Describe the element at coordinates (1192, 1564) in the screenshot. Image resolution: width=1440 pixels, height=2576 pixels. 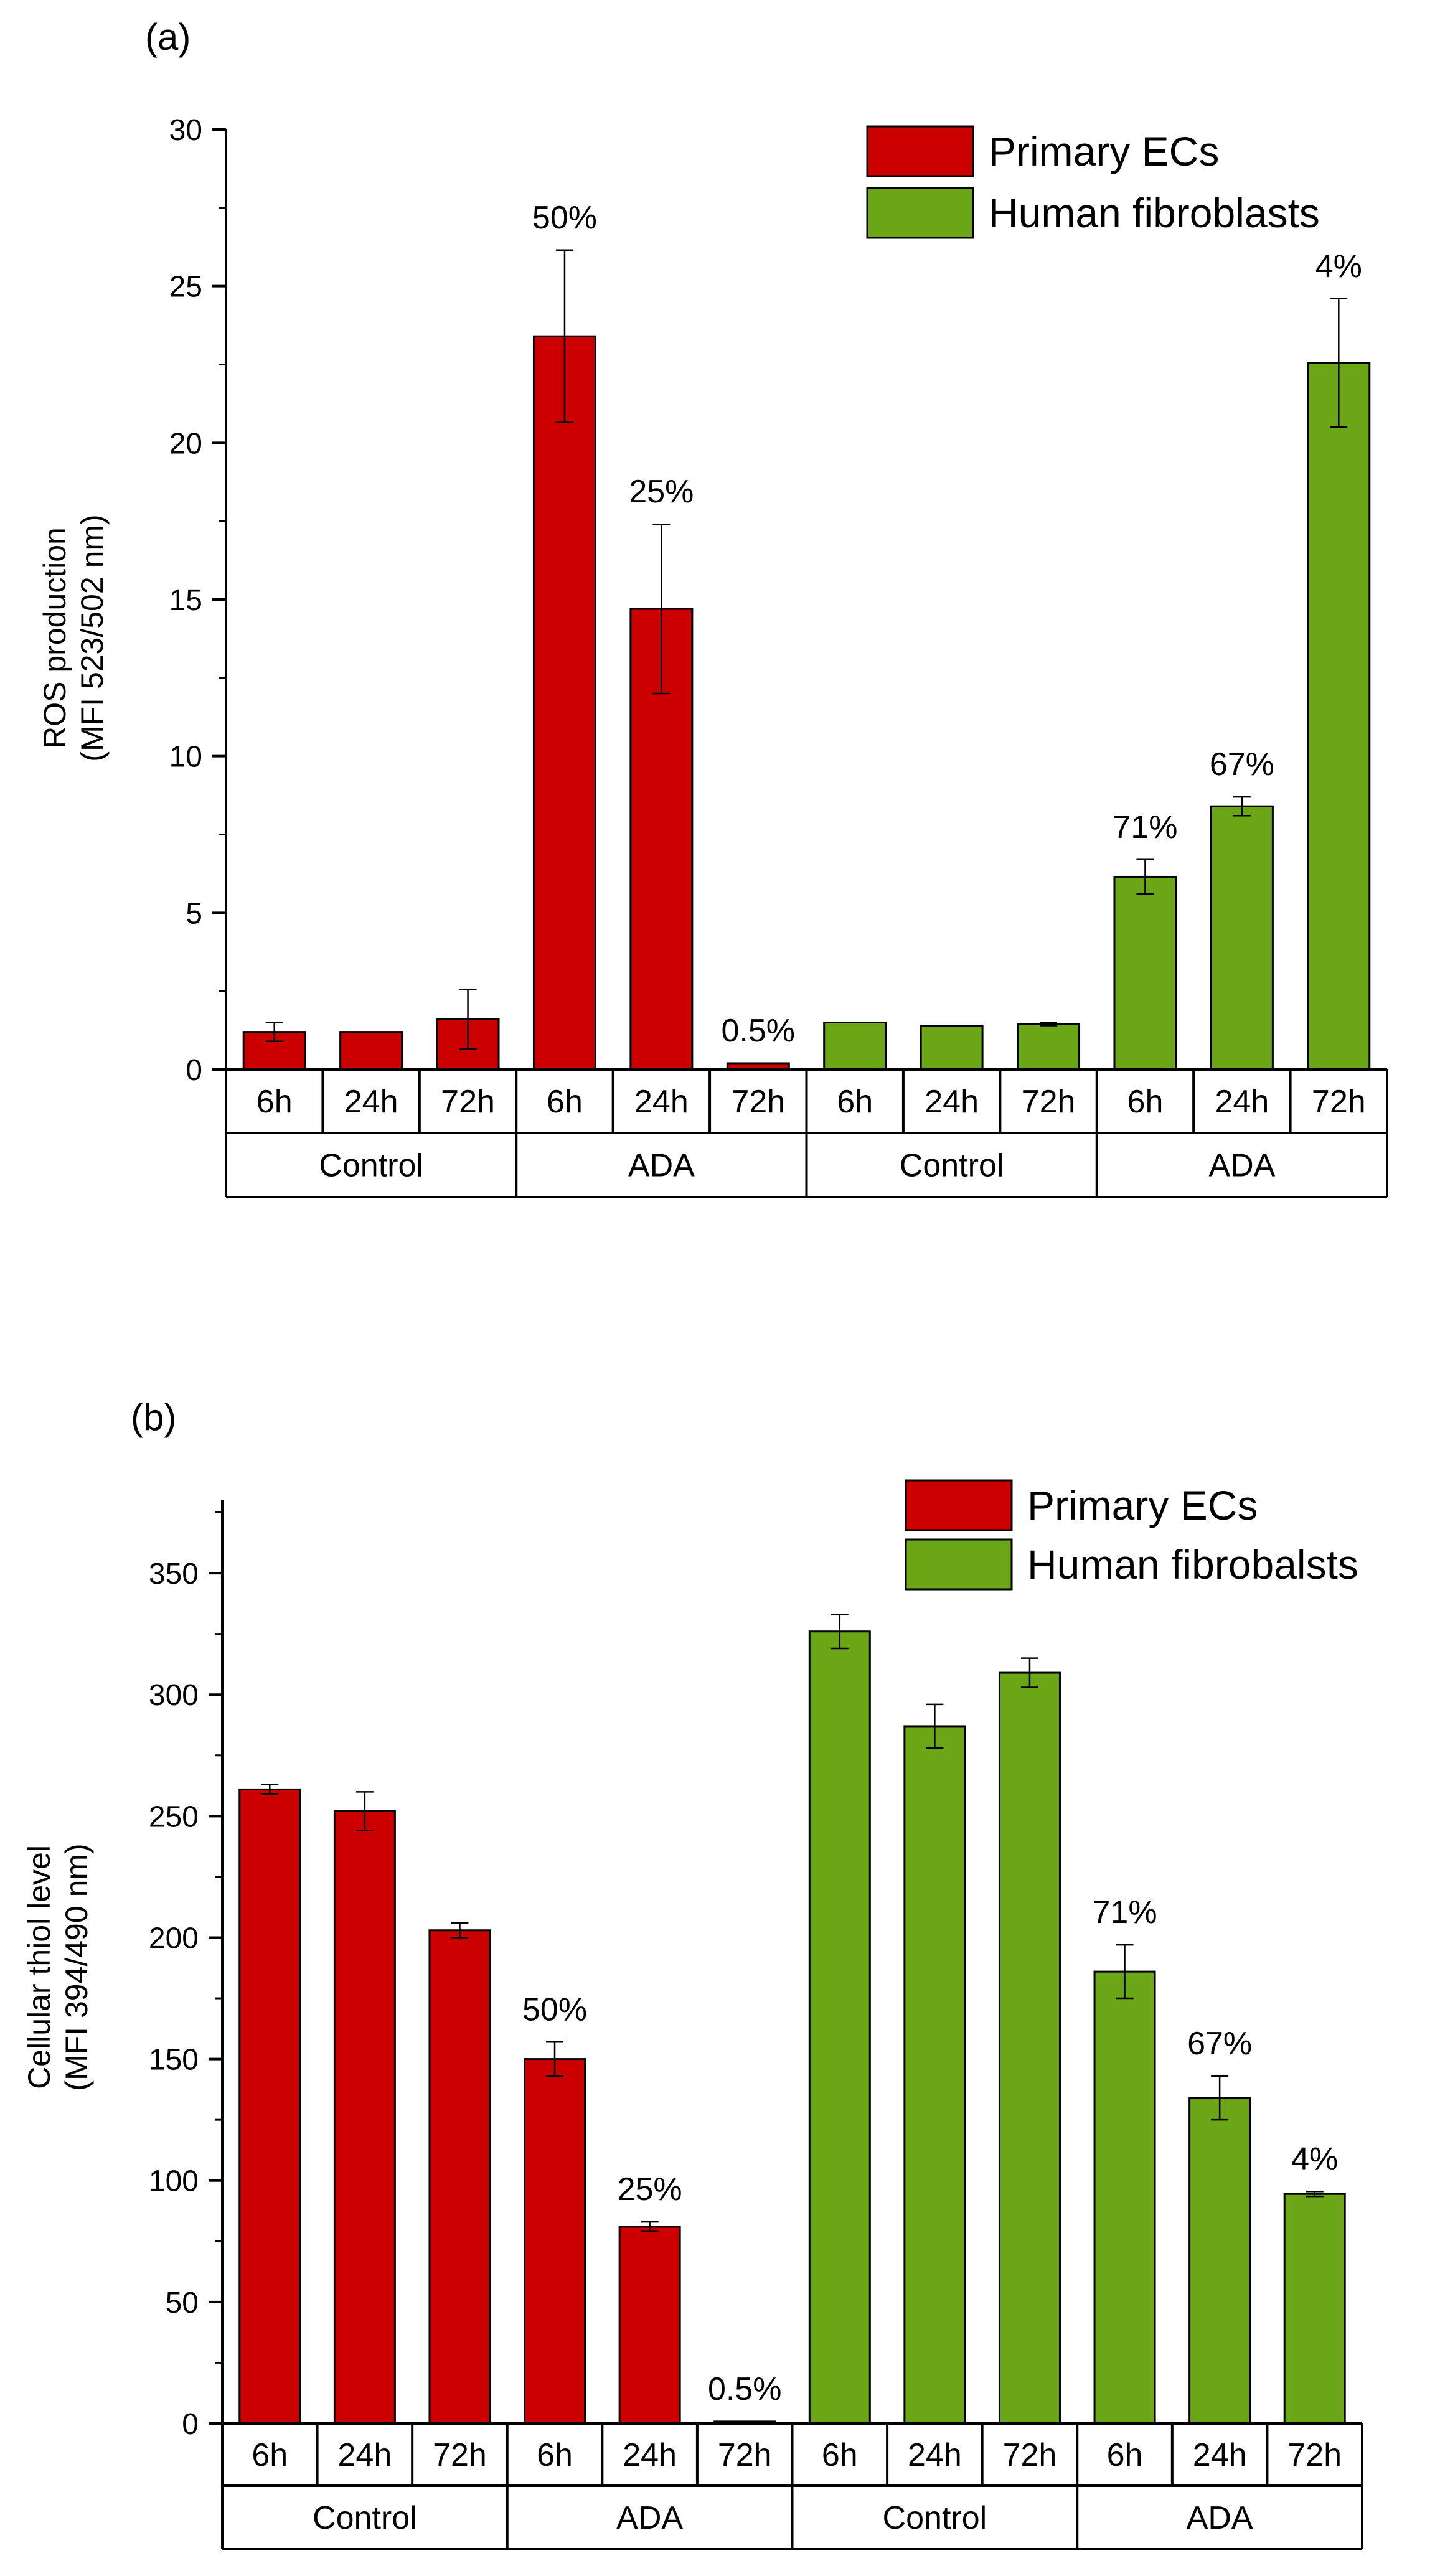
I see `legend-label-human-fibroblasts: Human fibrobalsts` at that location.